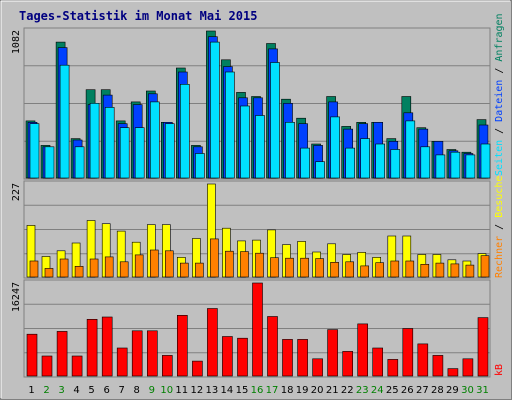 Image resolution: width=512 pixels, height=400 pixels. I want to click on legend-rechner: Rechner, so click(499, 257).